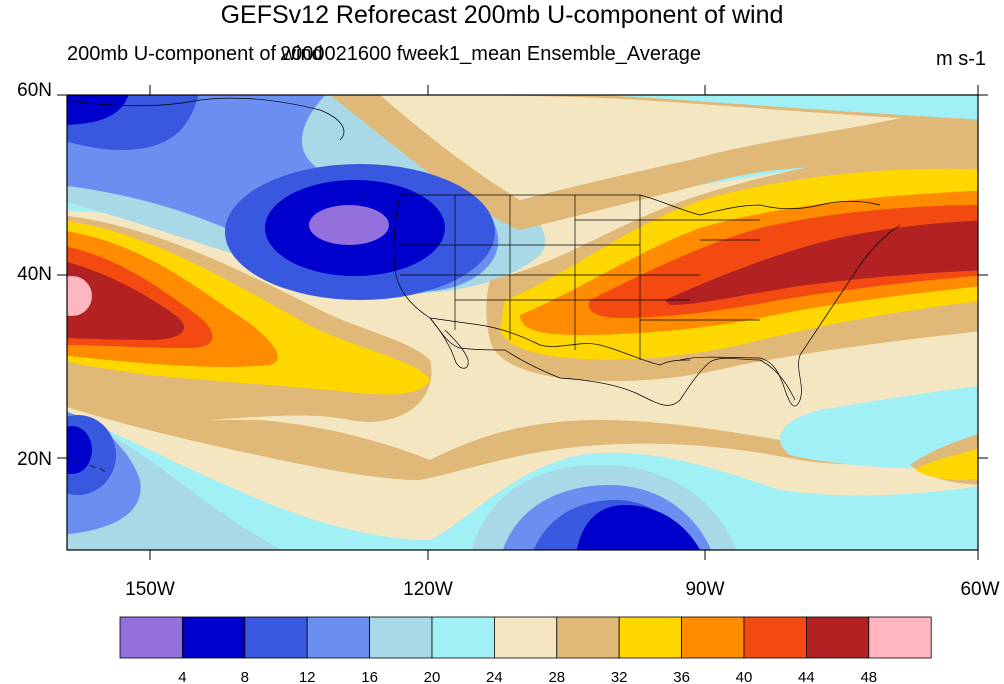  Describe the element at coordinates (547, 277) in the screenshot. I see `state-lines-ns` at that location.